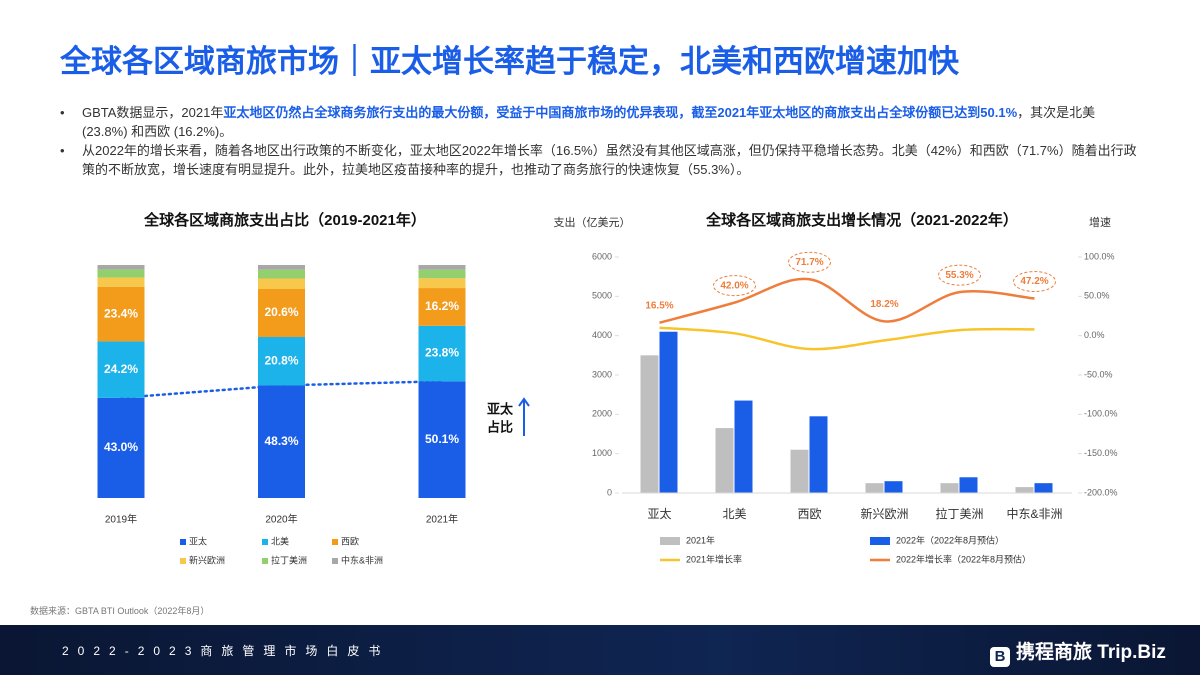 The width and height of the screenshot is (1200, 675). I want to click on data-label: 23.8%, so click(442, 353).